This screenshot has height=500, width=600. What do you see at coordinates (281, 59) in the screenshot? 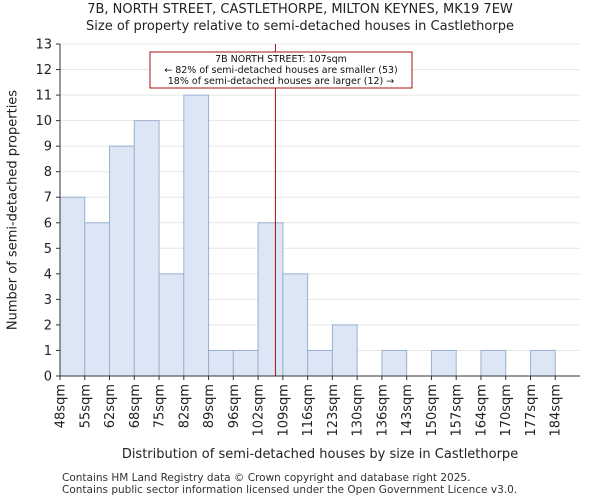
I see `annotation-line-1: 7B NORTH STREET: 107sqm` at bounding box center [281, 59].